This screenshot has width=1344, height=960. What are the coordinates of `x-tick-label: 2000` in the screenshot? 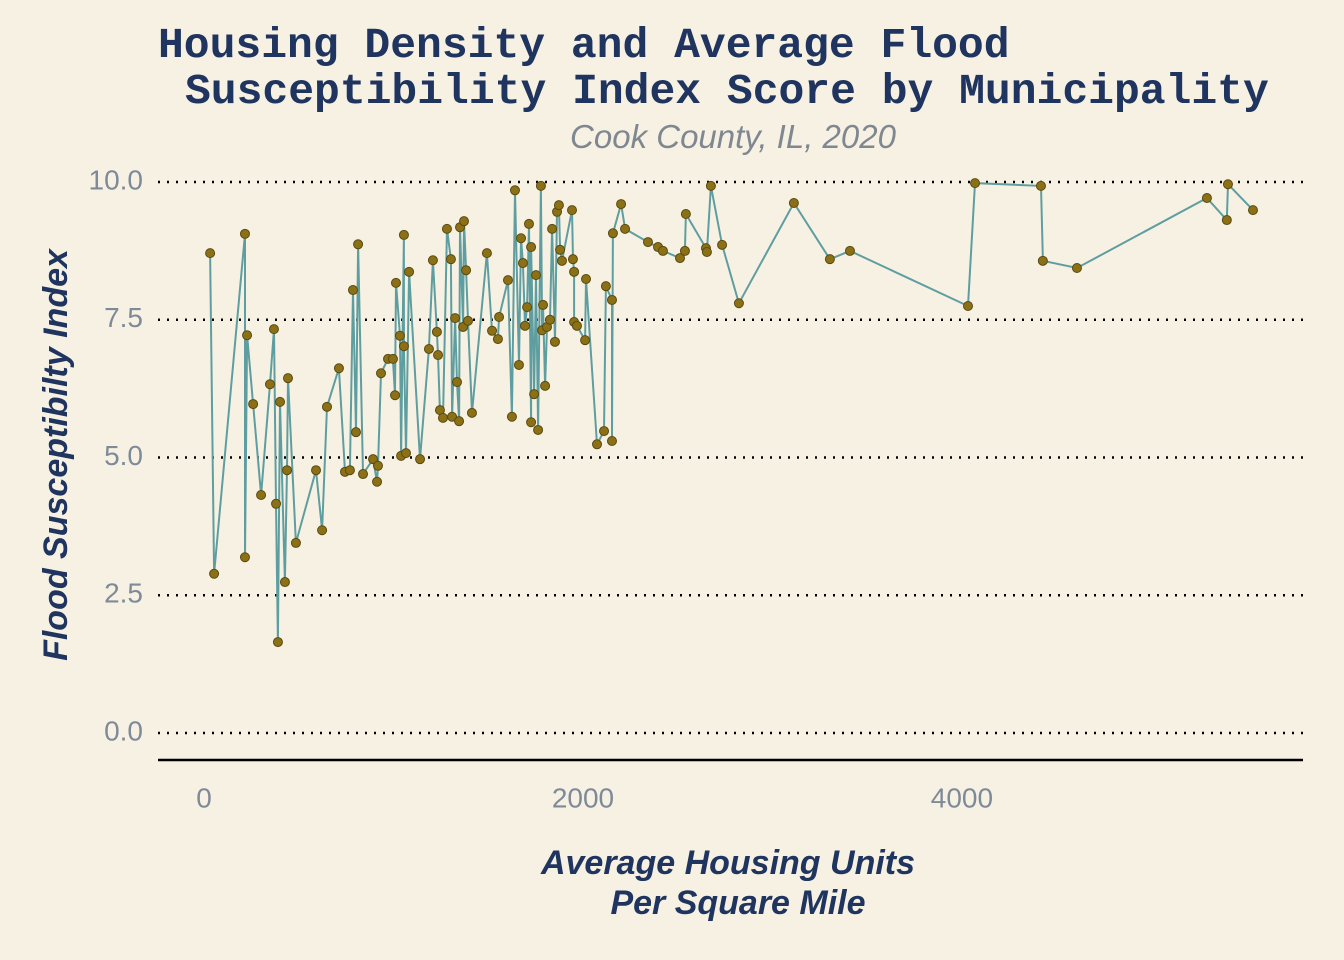 It's located at (583, 797).